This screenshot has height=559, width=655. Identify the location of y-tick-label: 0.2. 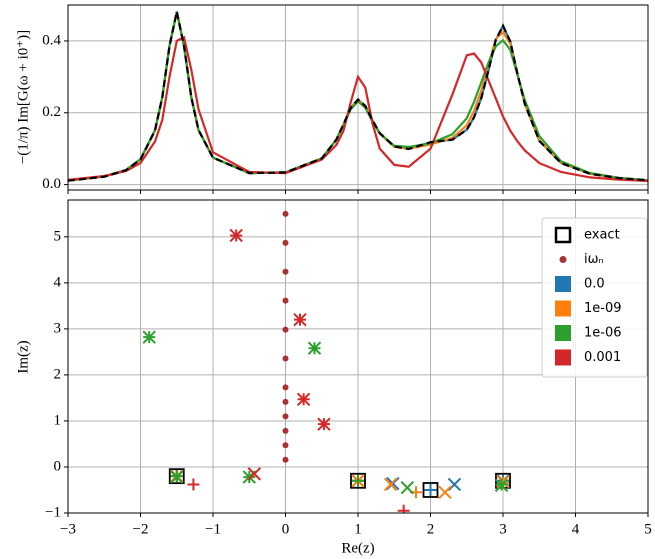
(51, 112).